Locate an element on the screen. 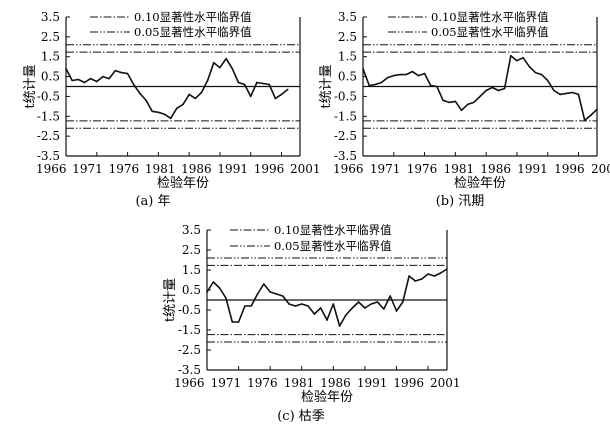 The width and height of the screenshot is (610, 429). y-tick-label: -2.5 is located at coordinates (189, 350).